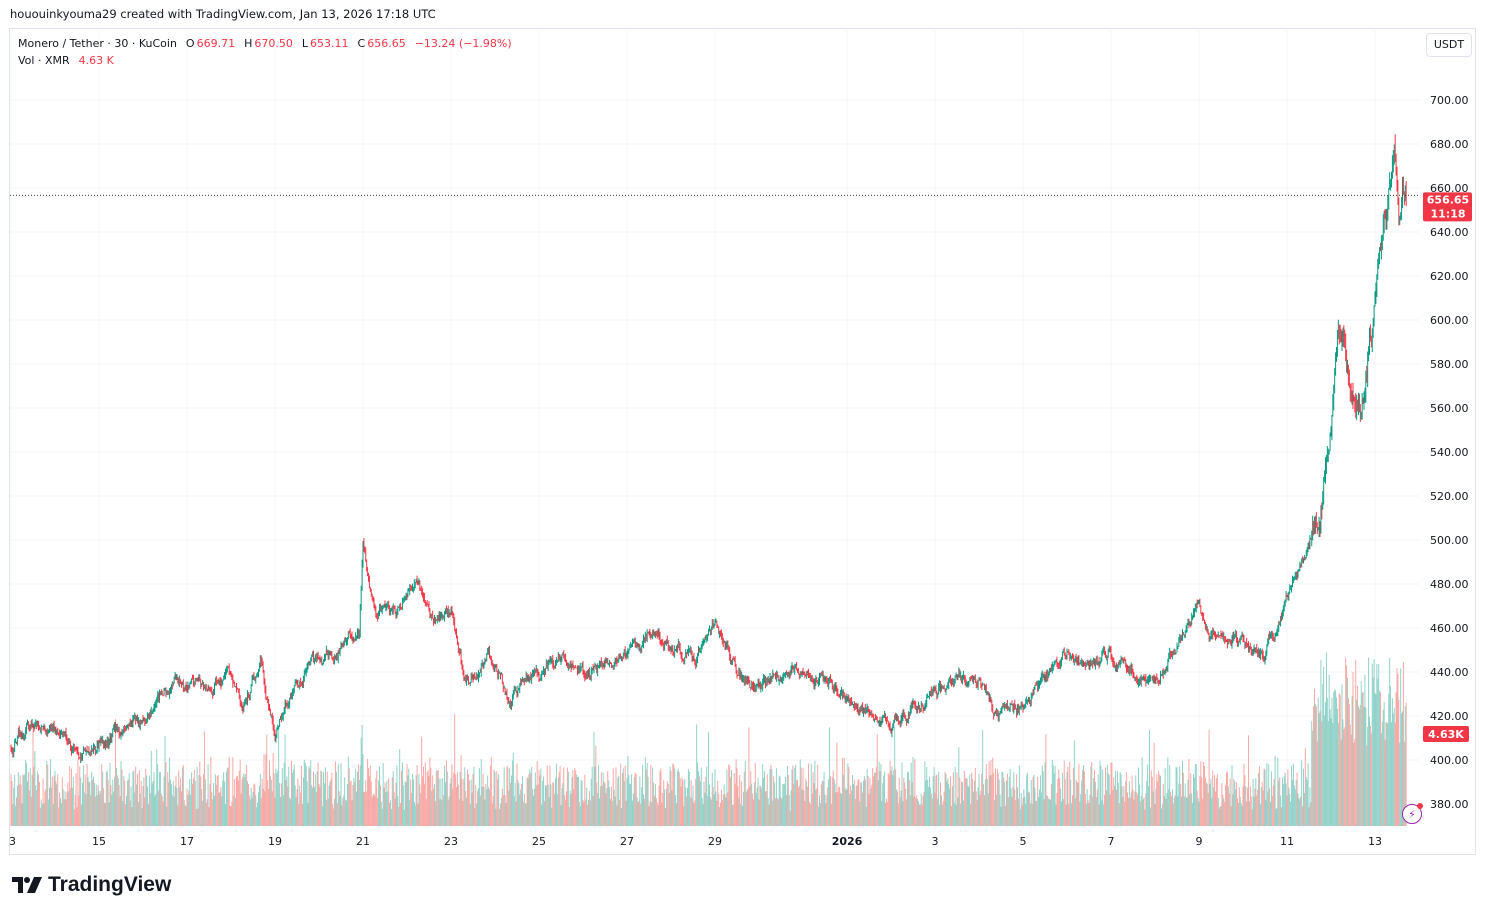  Describe the element at coordinates (97, 43) in the screenshot. I see `symbol-title: Monero / Tether · 30 · KuCoin` at that location.